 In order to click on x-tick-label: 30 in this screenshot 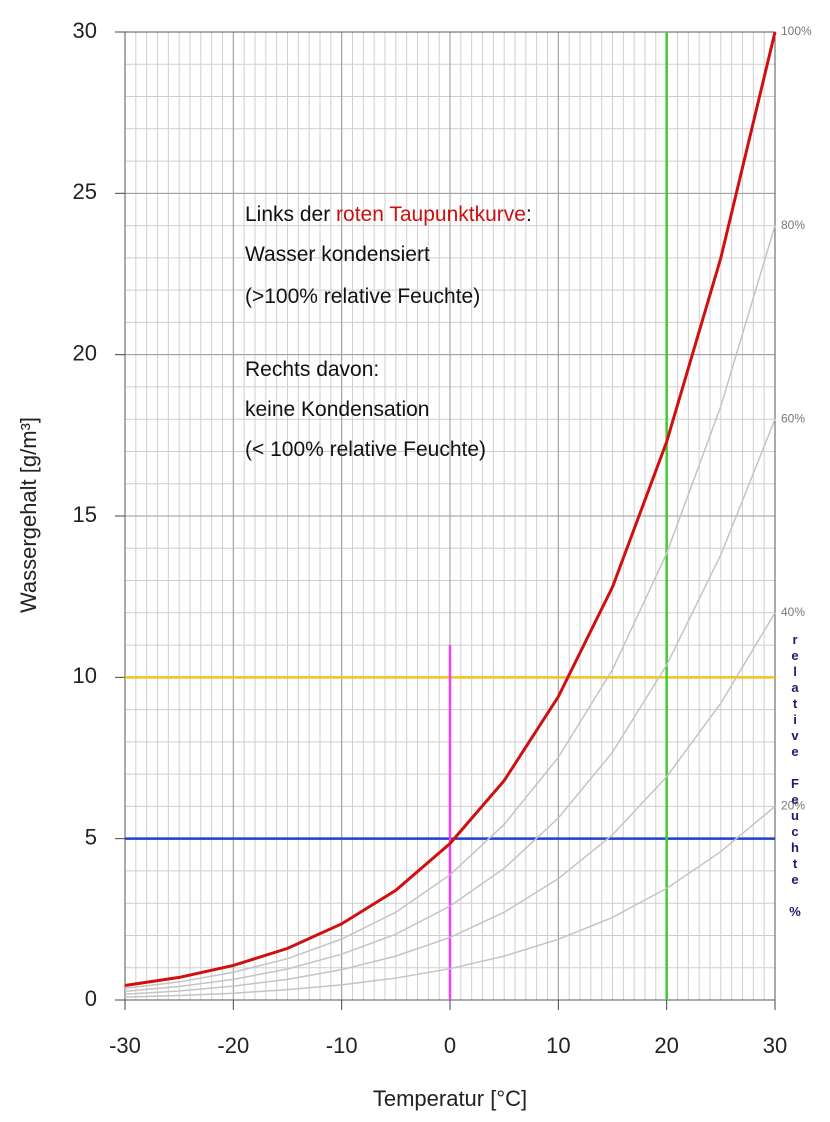, I will do `click(775, 1045)`.